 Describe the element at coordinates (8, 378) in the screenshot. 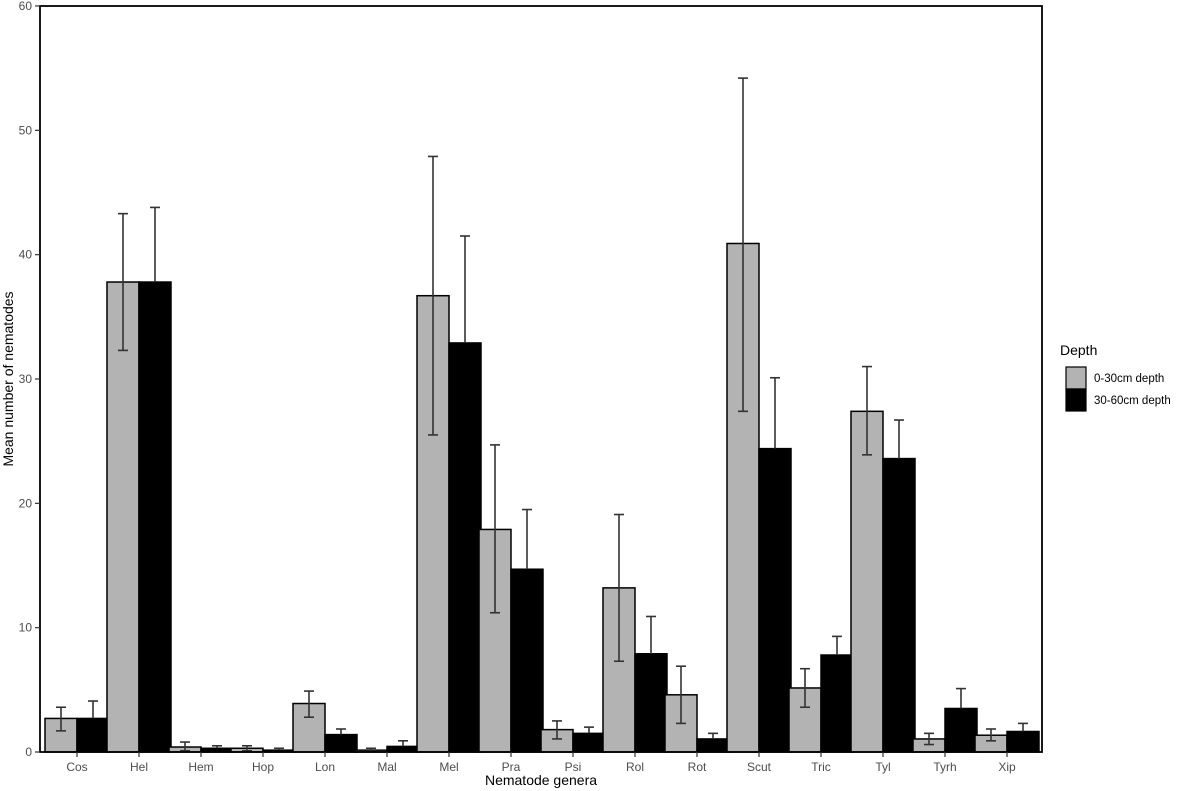

I see `y-axis-title: Mean number of nematodes` at that location.